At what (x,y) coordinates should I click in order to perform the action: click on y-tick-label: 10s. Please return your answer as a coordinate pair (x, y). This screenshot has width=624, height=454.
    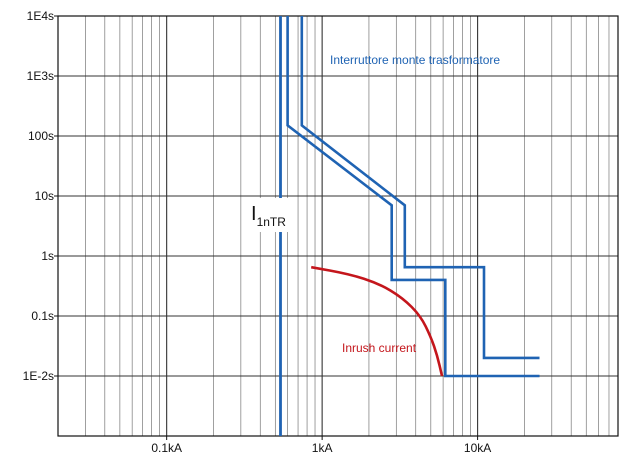
    Looking at the image, I should click on (44, 196).